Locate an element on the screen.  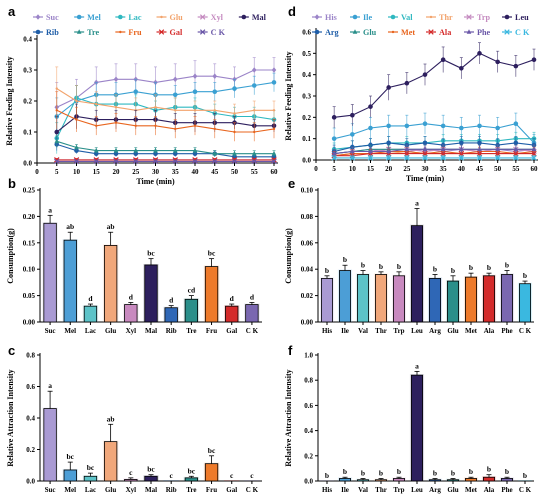
series-ck is located at coordinates (165, 161).